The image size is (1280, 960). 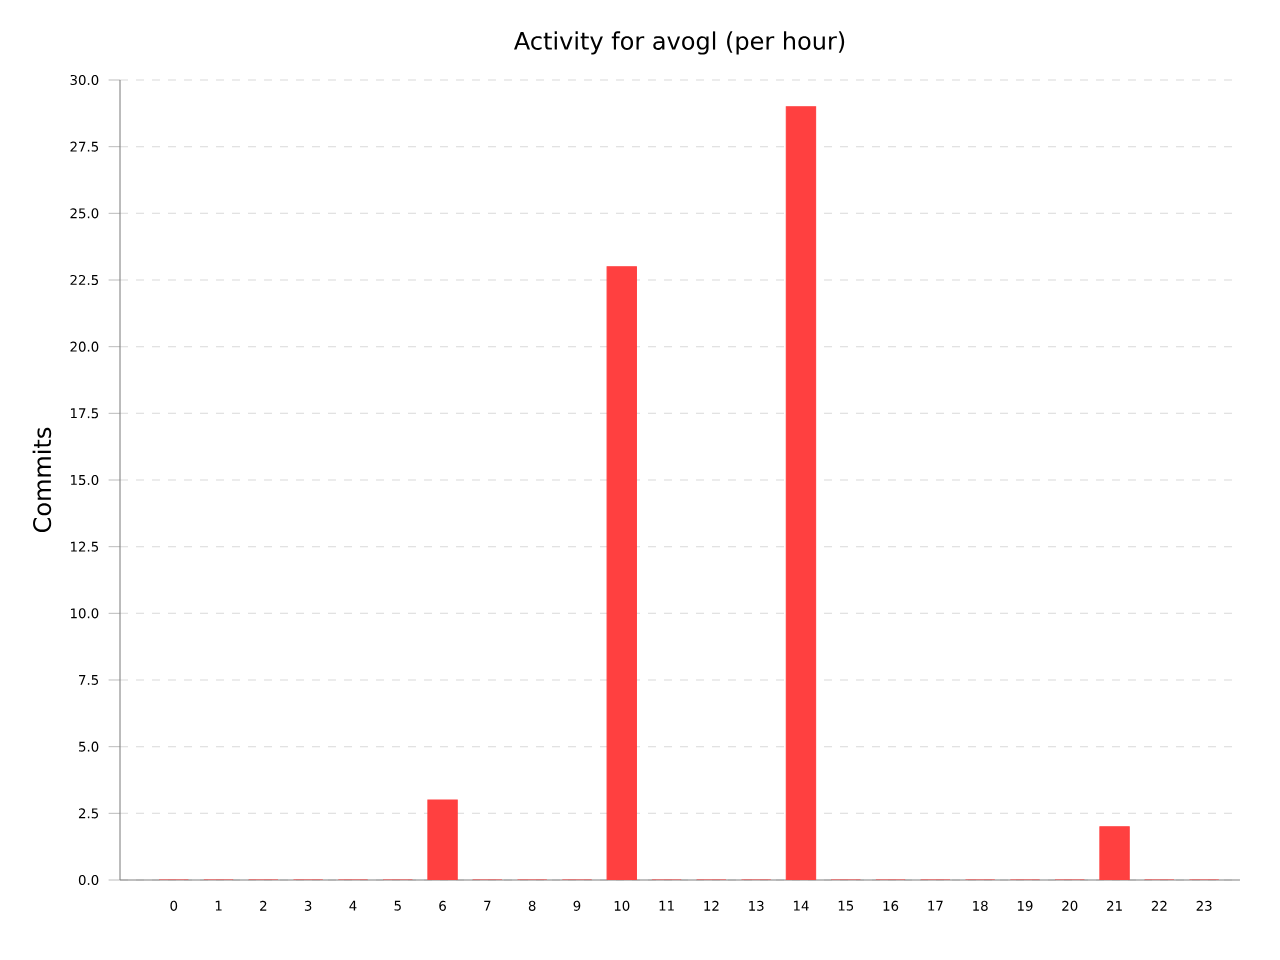 What do you see at coordinates (42, 480) in the screenshot?
I see `y-axis-title: Commits` at bounding box center [42, 480].